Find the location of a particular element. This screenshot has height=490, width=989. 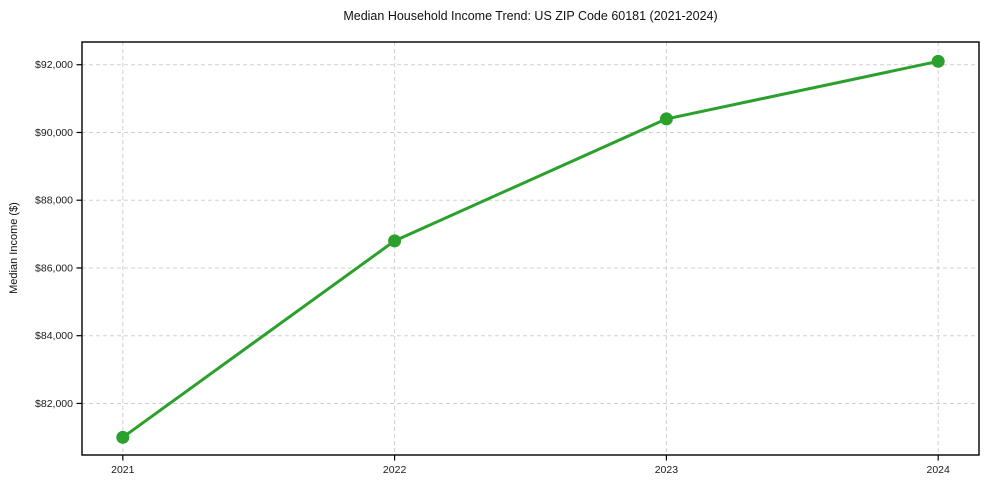

x-tick-label: 2024 is located at coordinates (939, 470).